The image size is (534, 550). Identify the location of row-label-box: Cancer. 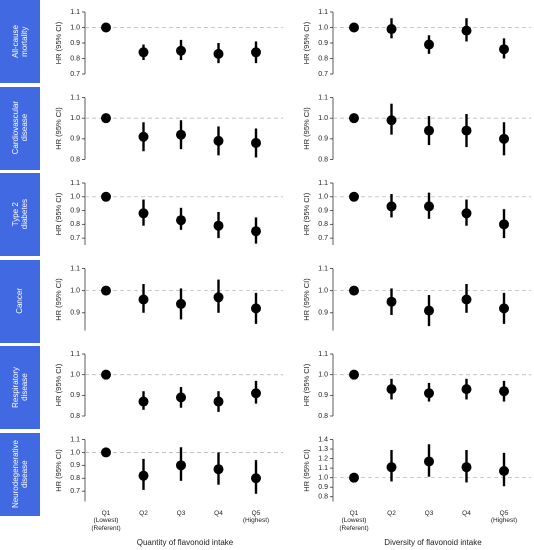
(20, 301).